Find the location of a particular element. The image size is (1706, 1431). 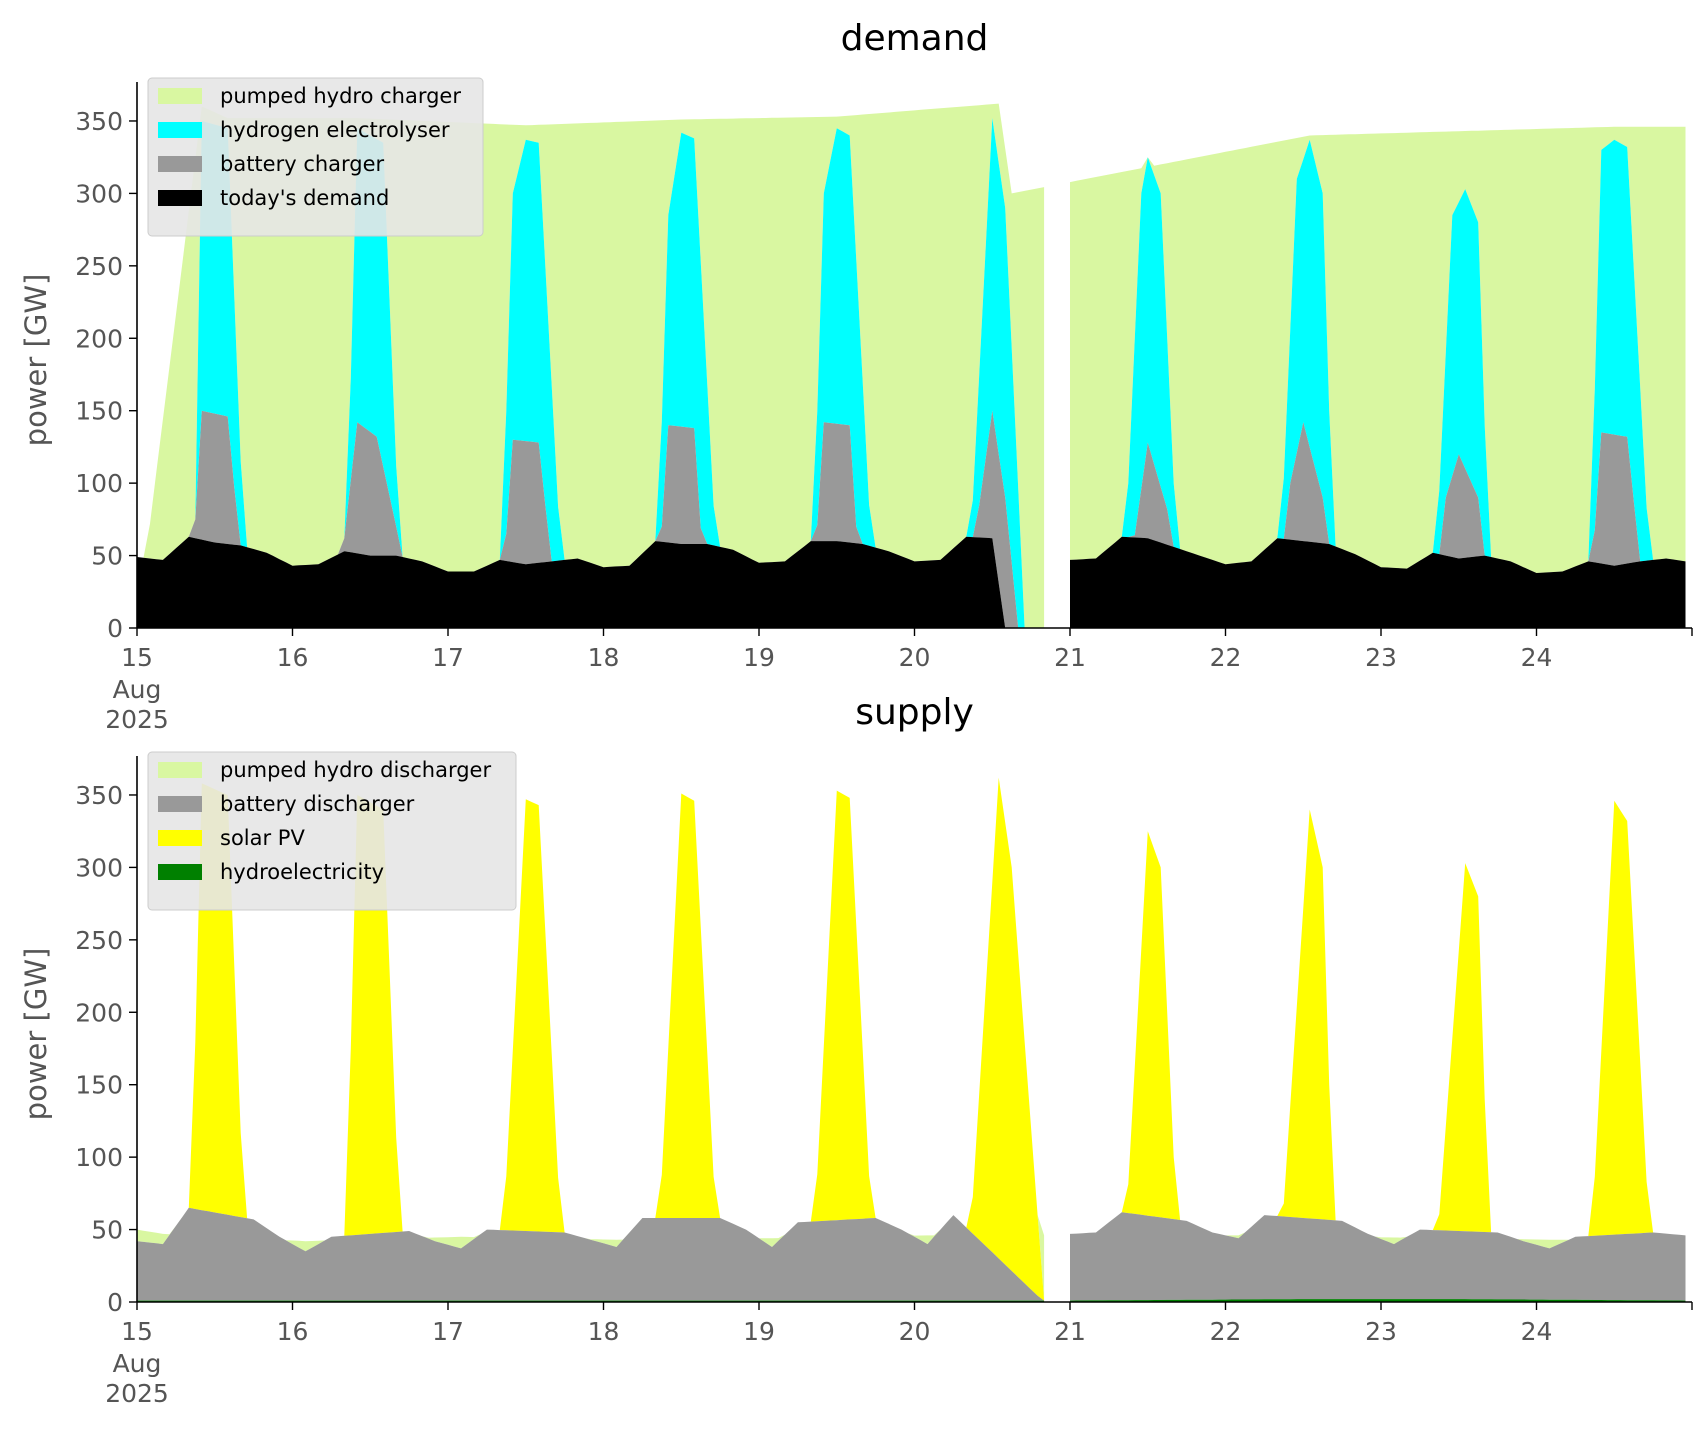

legend-label: pumped hydro charger is located at coordinates (340, 96).